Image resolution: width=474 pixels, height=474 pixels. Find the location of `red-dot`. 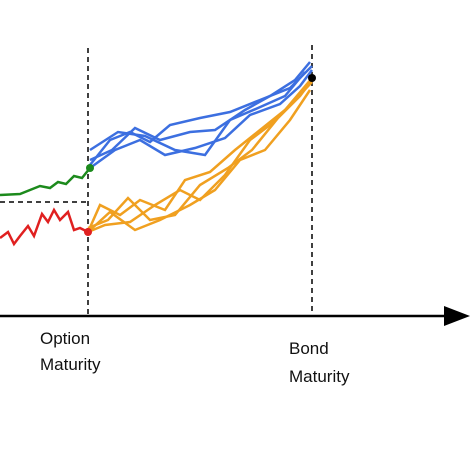

red-dot is located at coordinates (88, 232).